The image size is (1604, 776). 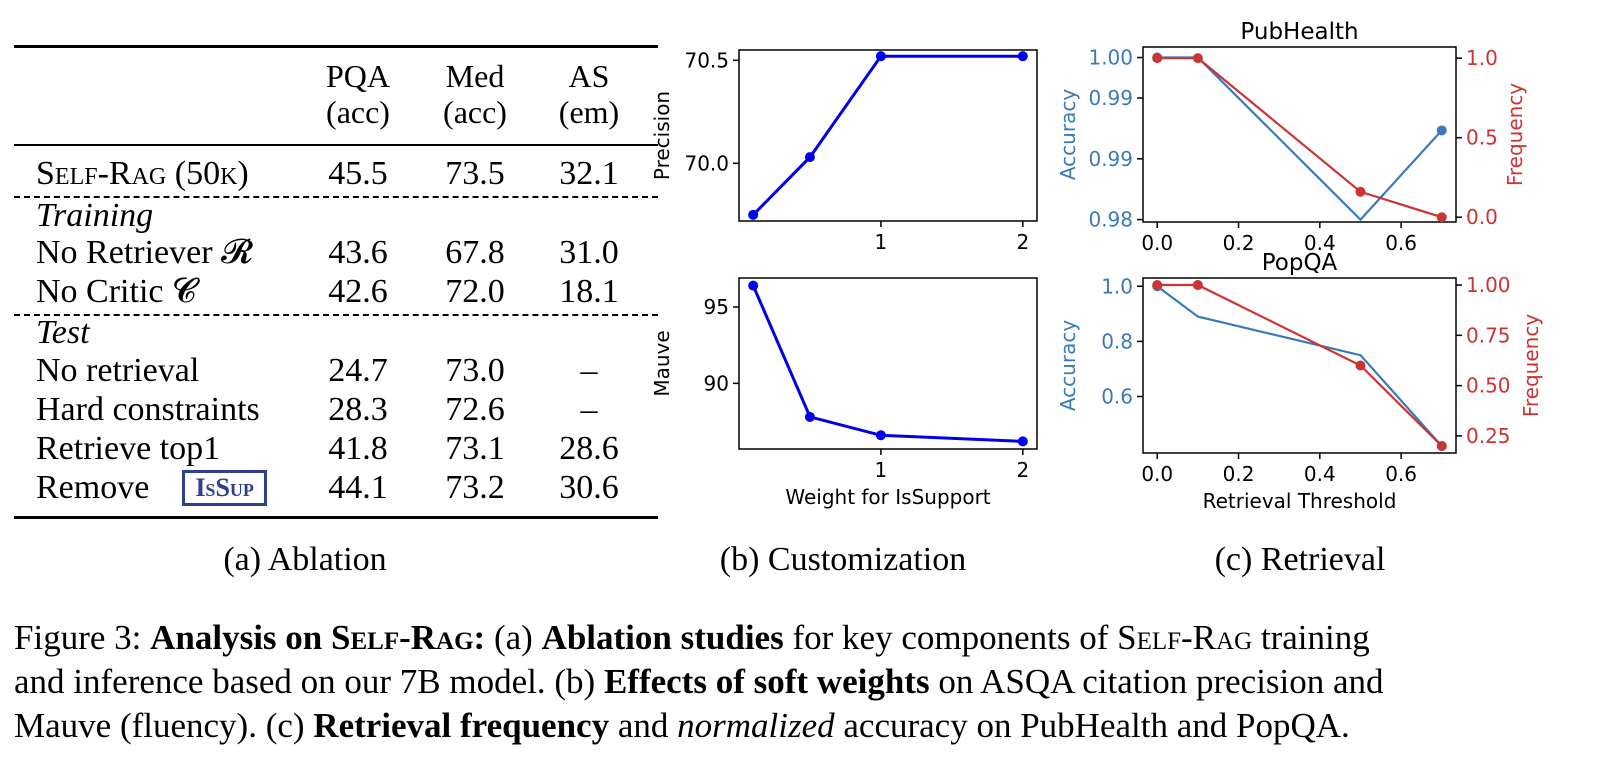 I want to click on y-tick-label: 0.6, so click(x=1117, y=397).